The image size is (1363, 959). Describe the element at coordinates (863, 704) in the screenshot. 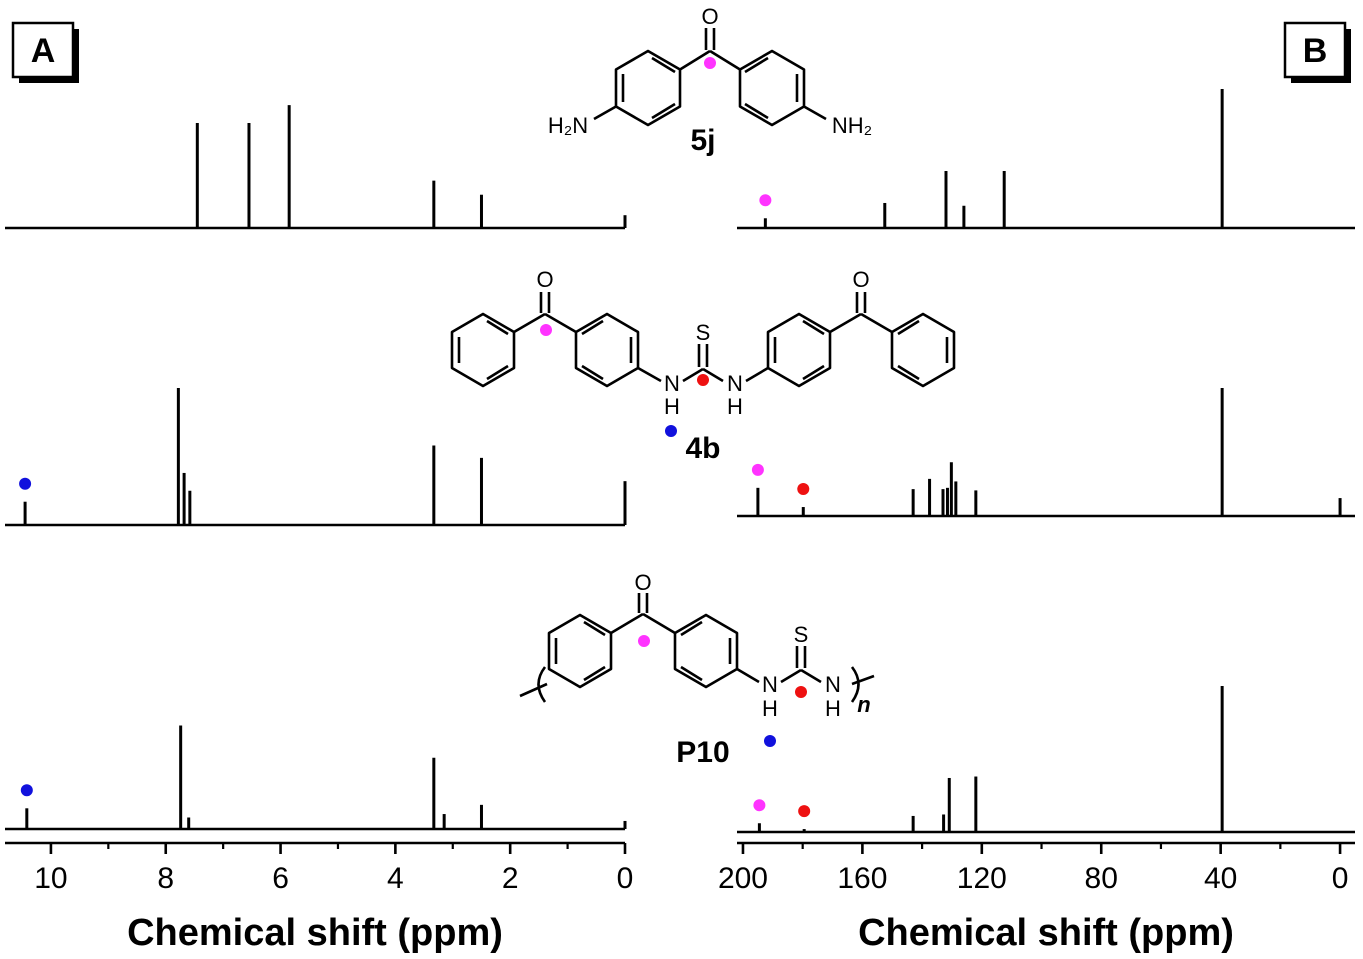

I see `repeat-n-p10: n` at that location.